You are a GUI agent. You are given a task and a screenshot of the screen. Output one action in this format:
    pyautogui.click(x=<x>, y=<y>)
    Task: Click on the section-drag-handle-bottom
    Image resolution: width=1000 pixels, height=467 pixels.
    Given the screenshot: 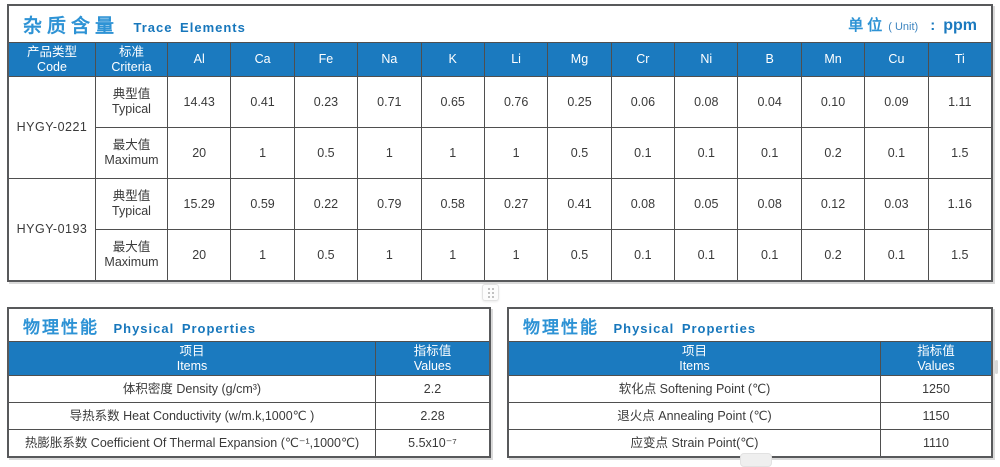 What is the action you would take?
    pyautogui.click(x=756, y=460)
    